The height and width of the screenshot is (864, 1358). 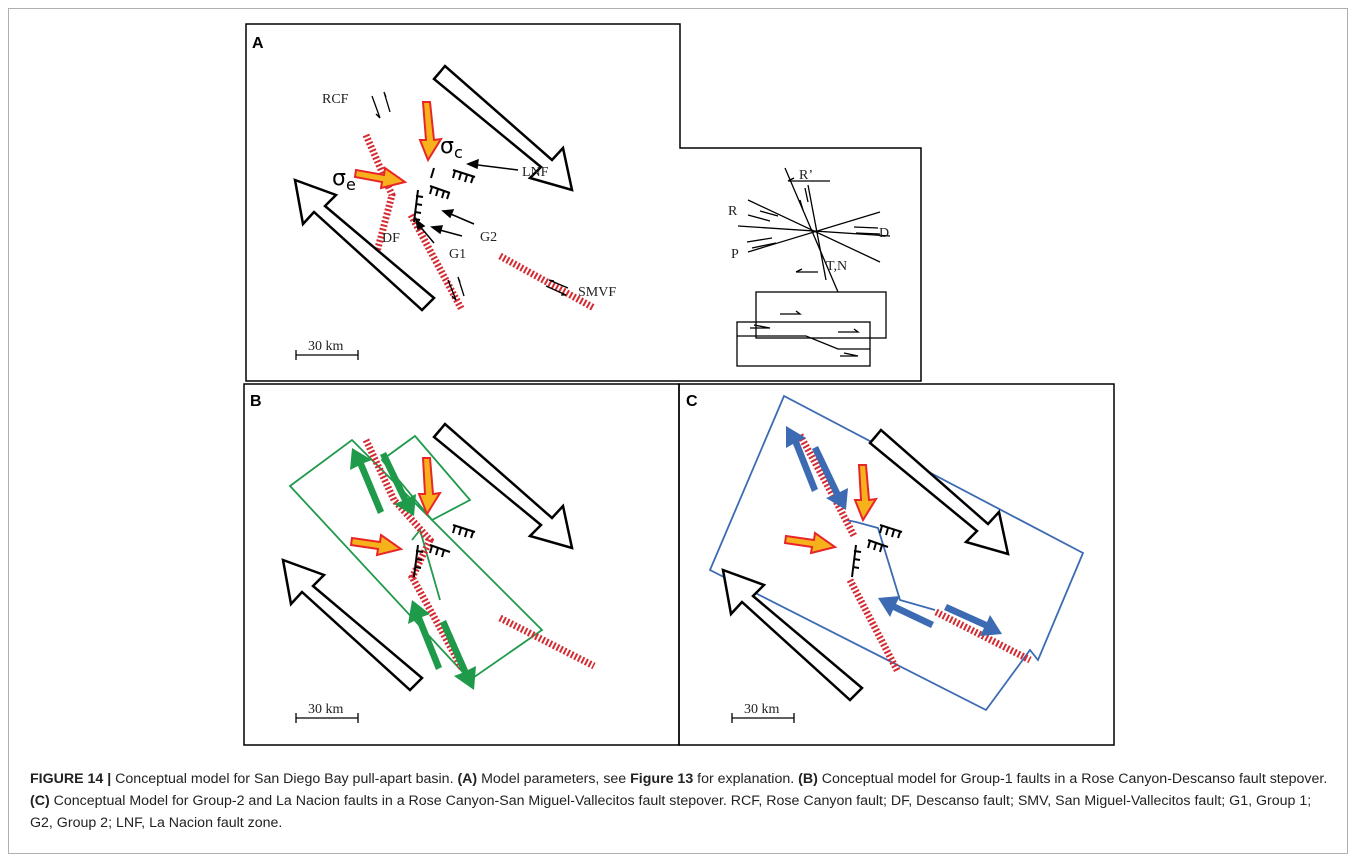 I want to click on plate-motion-arrow-nw, so click(x=364, y=245).